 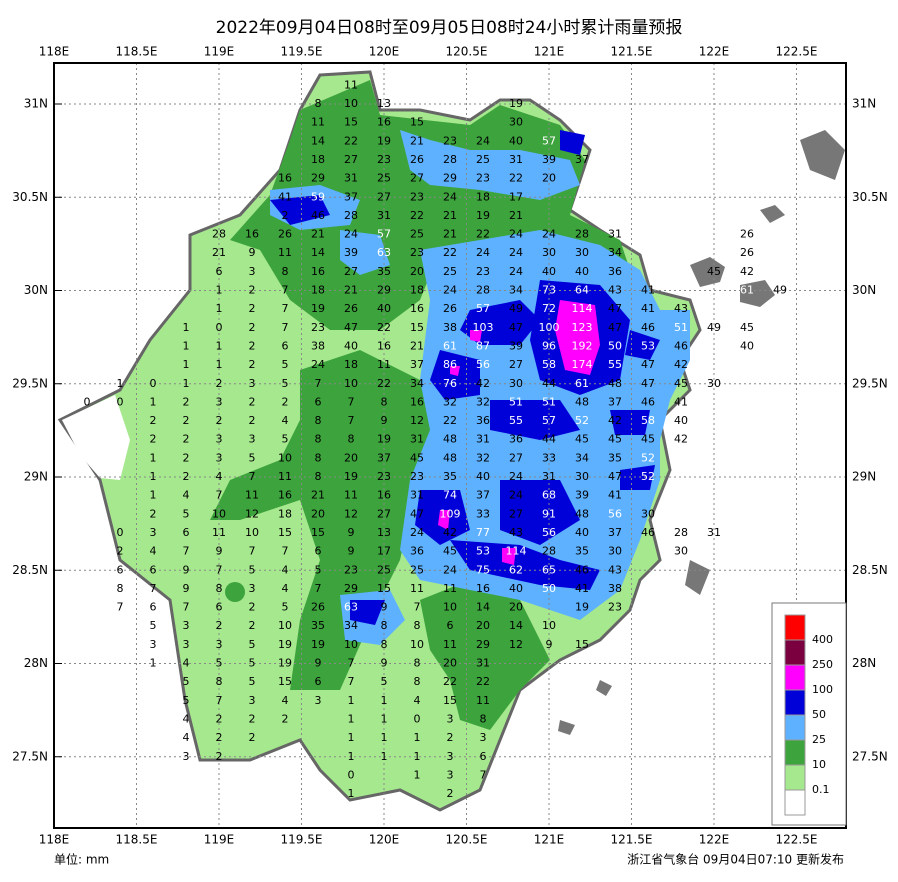 I want to click on lon-label: 121E, so click(x=549, y=52).